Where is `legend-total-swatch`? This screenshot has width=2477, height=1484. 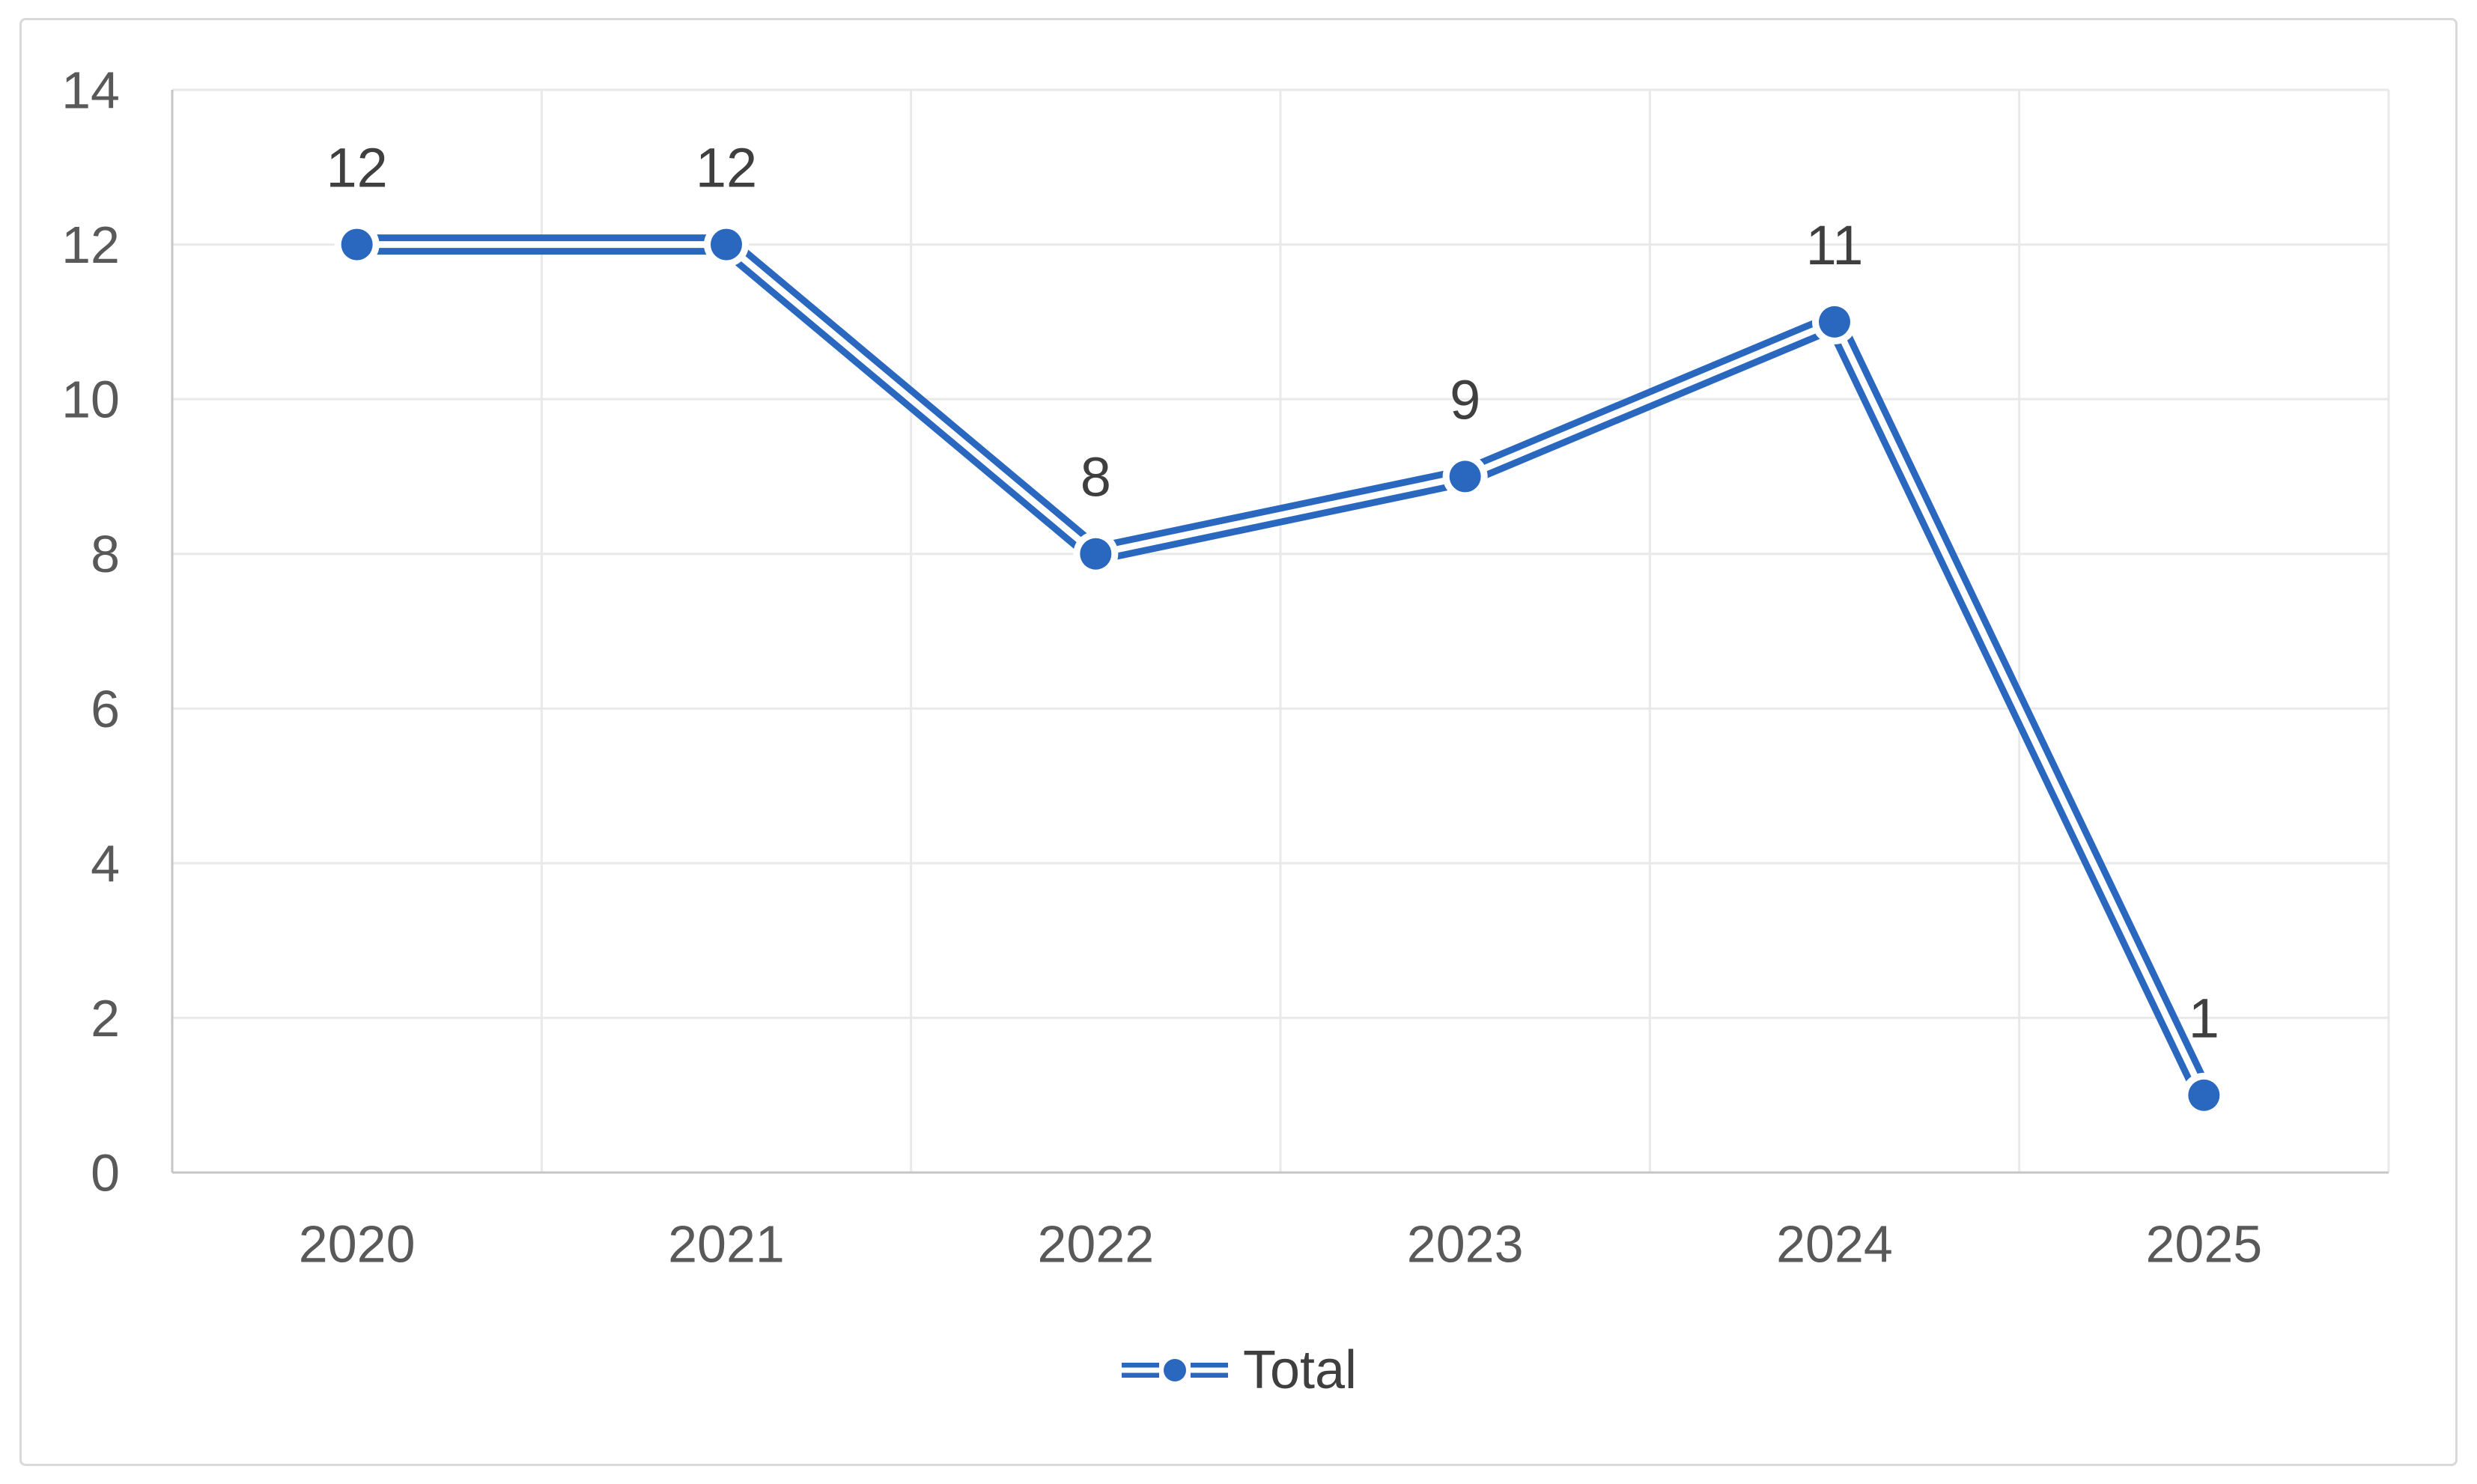 legend-total-swatch is located at coordinates (1174, 1370).